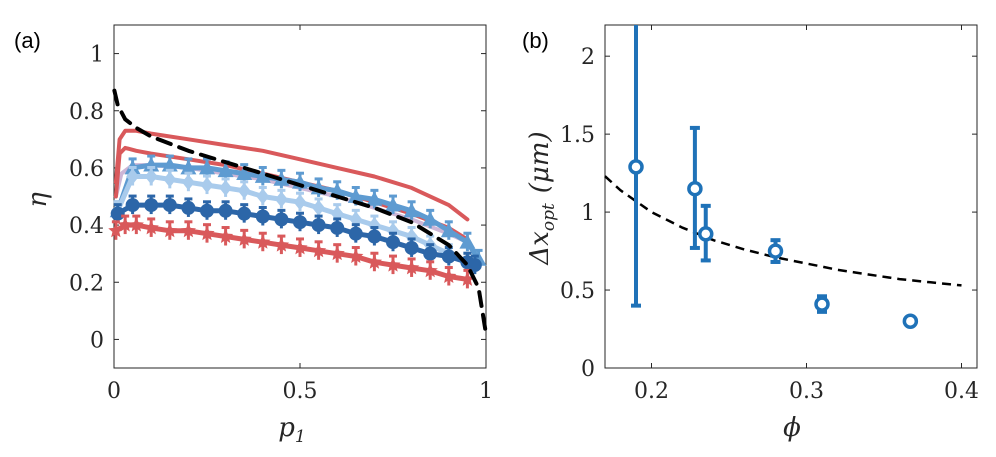 This screenshot has height=457, width=996. What do you see at coordinates (792, 428) in the screenshot?
I see `panel-b-xlabel: ϕ` at bounding box center [792, 428].